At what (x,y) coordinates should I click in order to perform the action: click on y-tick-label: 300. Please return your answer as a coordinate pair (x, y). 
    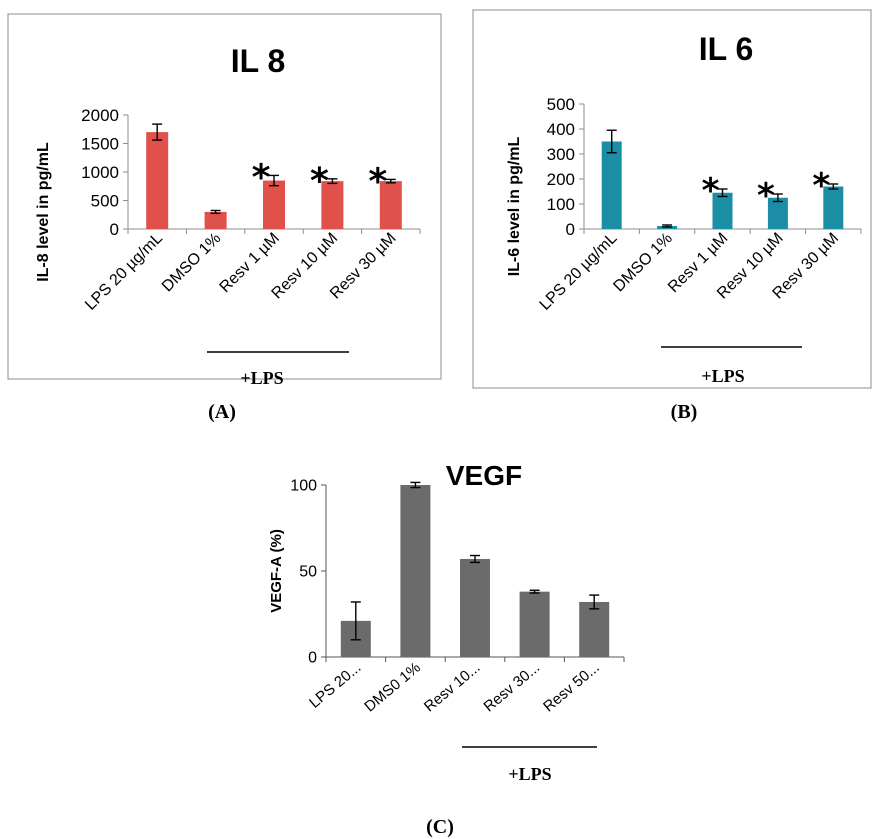
    Looking at the image, I should click on (561, 154).